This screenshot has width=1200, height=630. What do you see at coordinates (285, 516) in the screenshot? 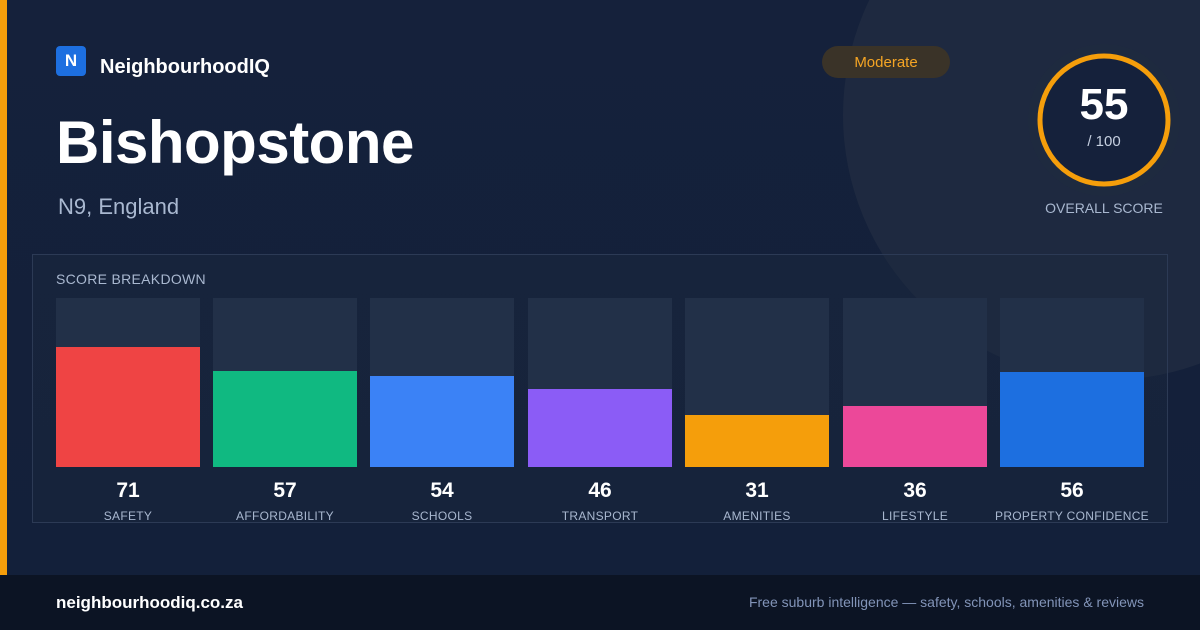
I see `score-bar-label: AFFORDABILITY` at bounding box center [285, 516].